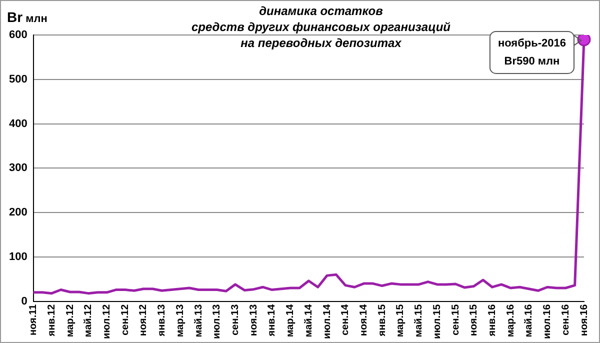 This screenshot has width=600, height=343. I want to click on x-tick-label: май.15, so click(419, 321).